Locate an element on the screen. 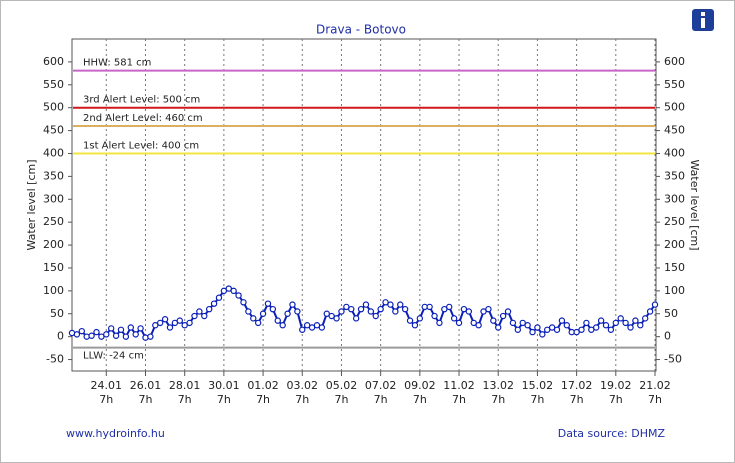 The image size is (735, 463). y-axis-label: Water level [cm] is located at coordinates (31, 204).